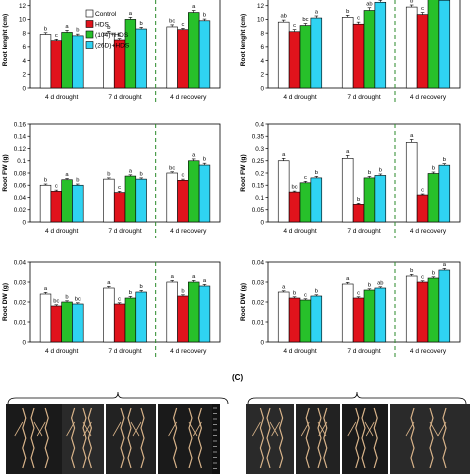 Image resolution: width=474 pixels, height=474 pixels. Describe the element at coordinates (20, 124) in the screenshot. I see `y-tick-label: 0.16` at that location.